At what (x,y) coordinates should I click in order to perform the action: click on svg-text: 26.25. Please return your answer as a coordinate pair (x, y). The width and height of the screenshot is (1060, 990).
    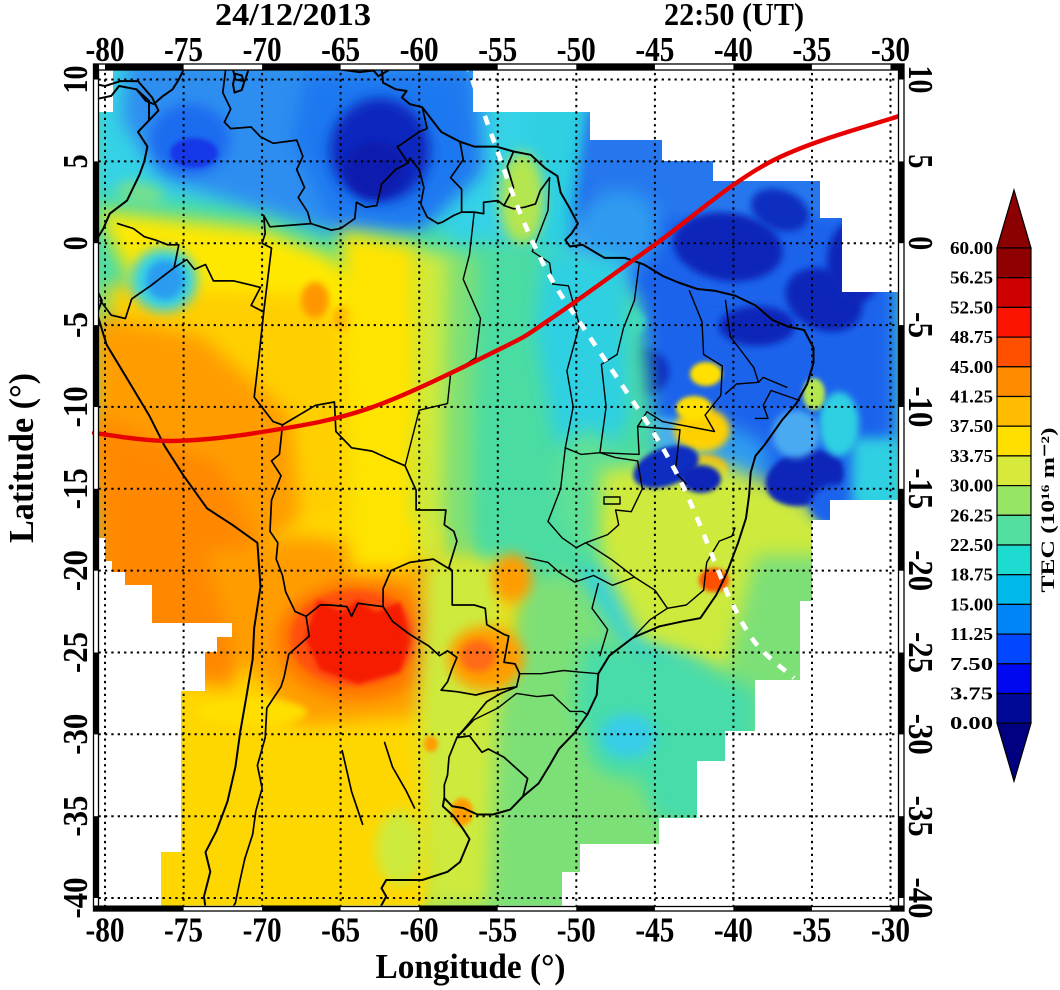
    Looking at the image, I should click on (971, 515).